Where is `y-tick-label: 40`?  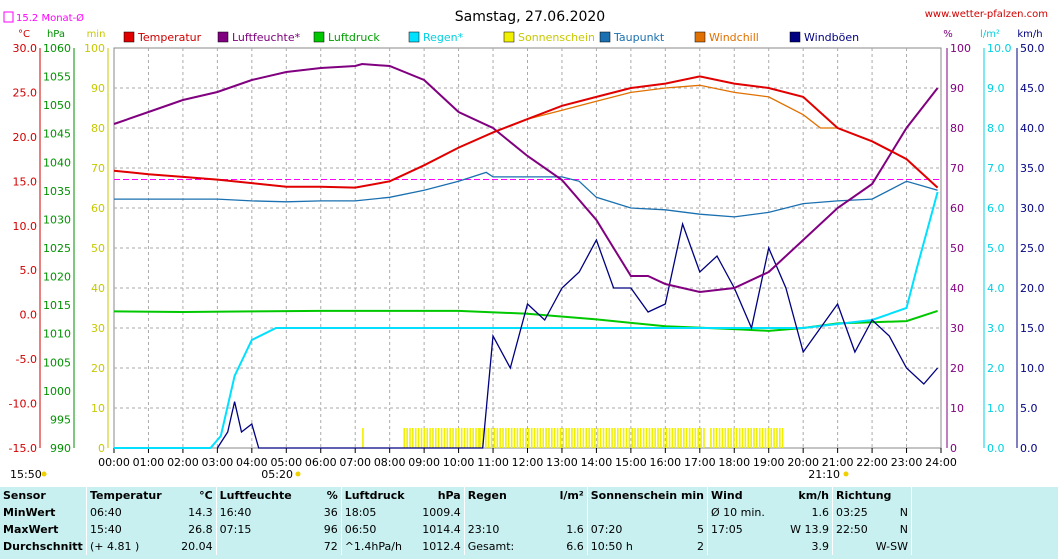 y-tick-label: 40 is located at coordinates (98, 288).